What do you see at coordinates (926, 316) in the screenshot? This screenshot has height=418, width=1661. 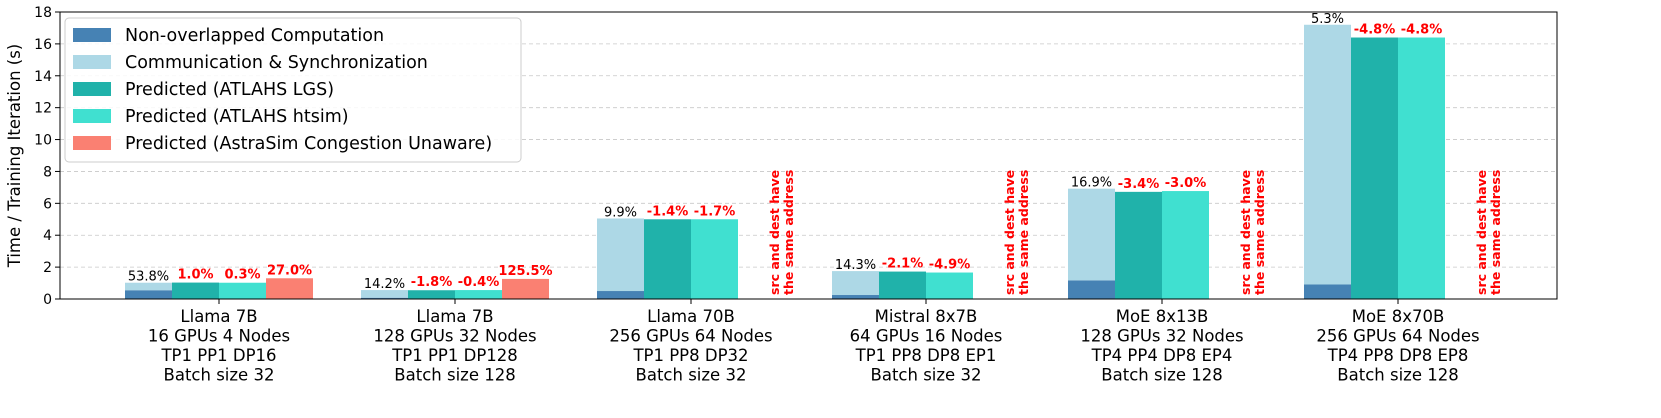 I see `x-tick-label: Mistral 8x7B` at bounding box center [926, 316].